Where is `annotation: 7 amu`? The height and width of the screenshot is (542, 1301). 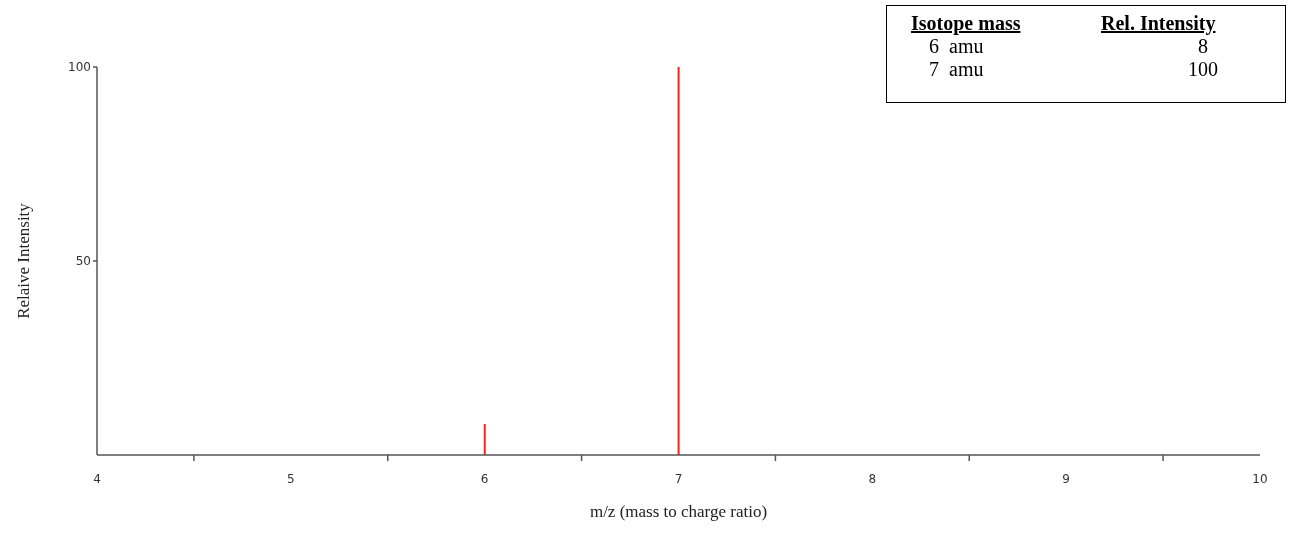 annotation: 7 amu is located at coordinates (956, 69).